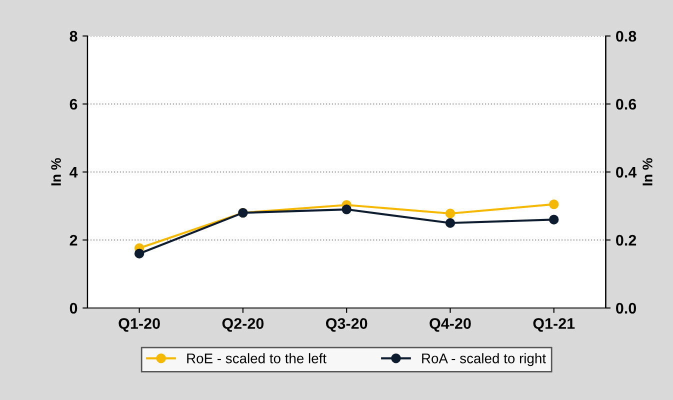 This screenshot has height=400, width=673. I want to click on y2-tick-label: 0.0, so click(626, 308).